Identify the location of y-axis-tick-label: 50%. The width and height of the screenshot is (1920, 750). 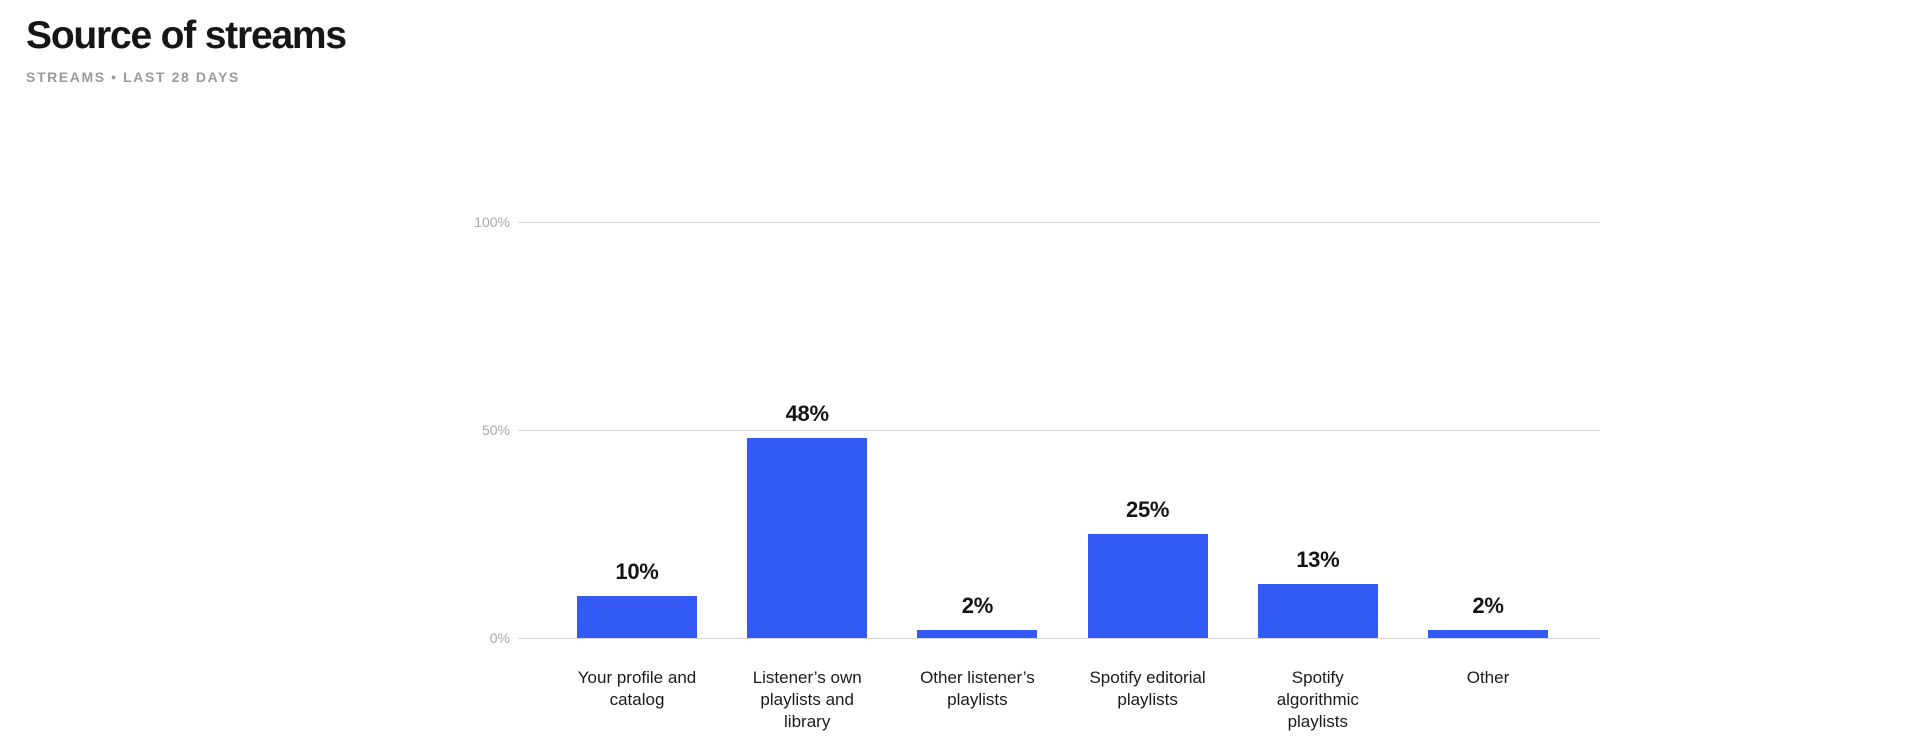
(495, 430).